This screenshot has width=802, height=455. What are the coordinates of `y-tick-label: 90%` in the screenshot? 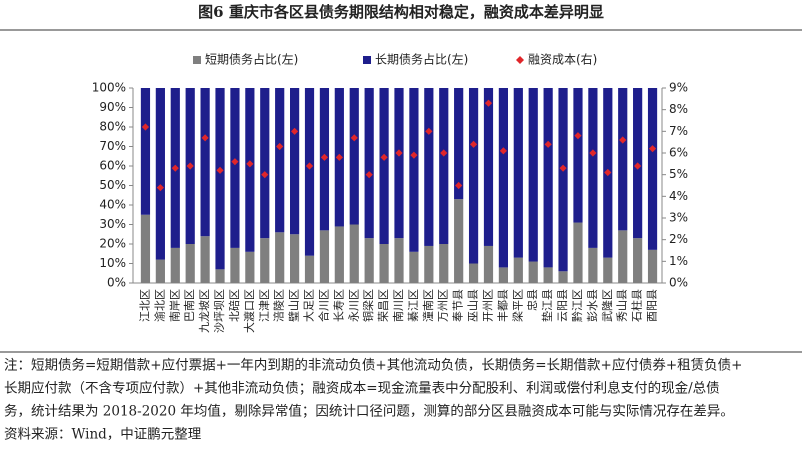 It's located at (112, 107).